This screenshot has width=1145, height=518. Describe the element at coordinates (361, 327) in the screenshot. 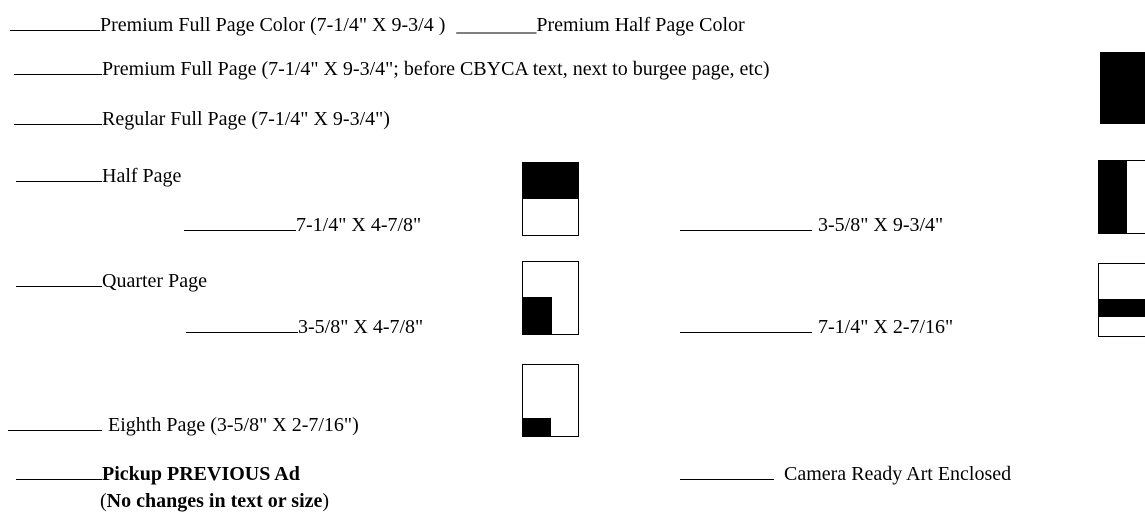

I see `quarter-vertical-label: 3-5/8" X 4-7/8"` at that location.